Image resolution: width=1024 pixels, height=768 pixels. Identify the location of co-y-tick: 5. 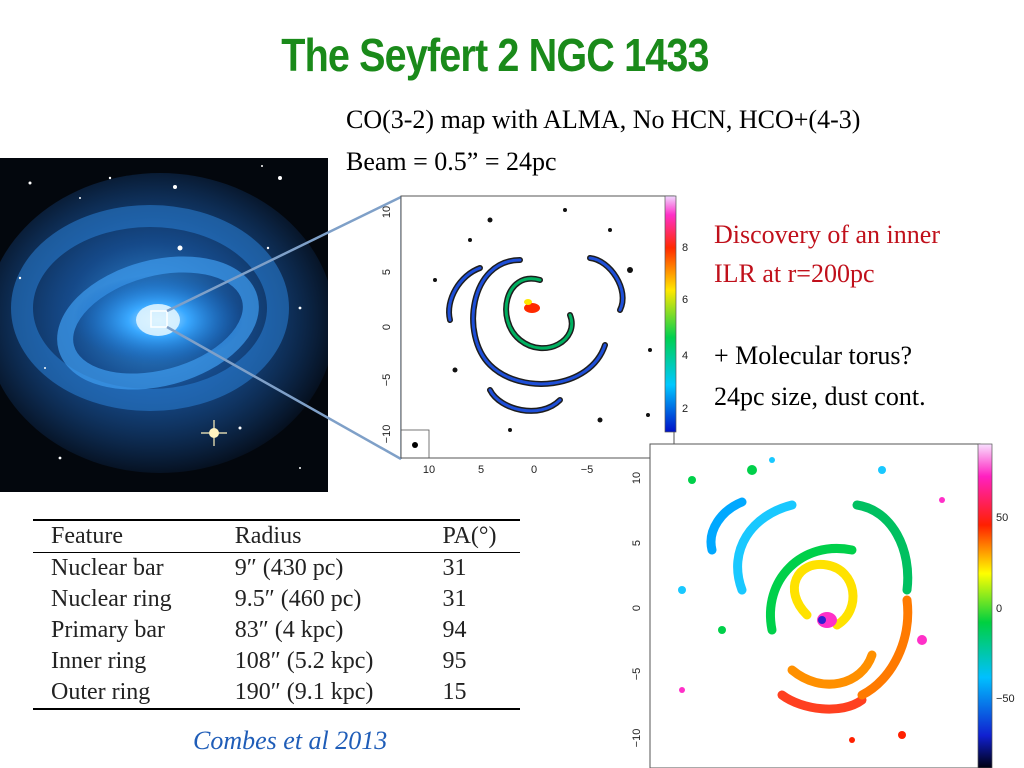
(387, 272).